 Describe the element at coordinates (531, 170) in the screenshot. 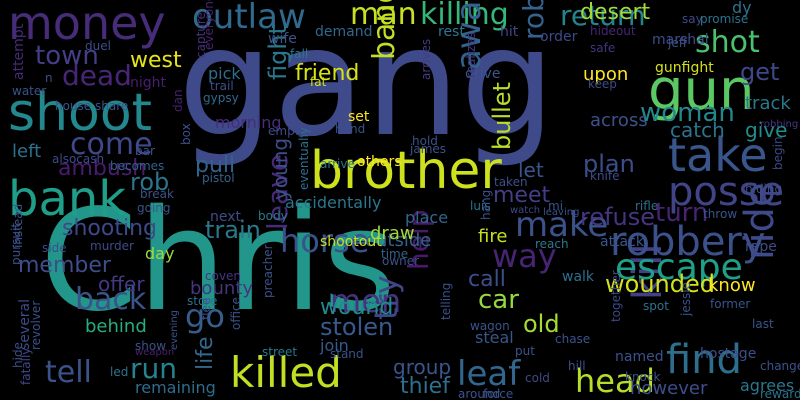

I see `cloud-word: let` at that location.